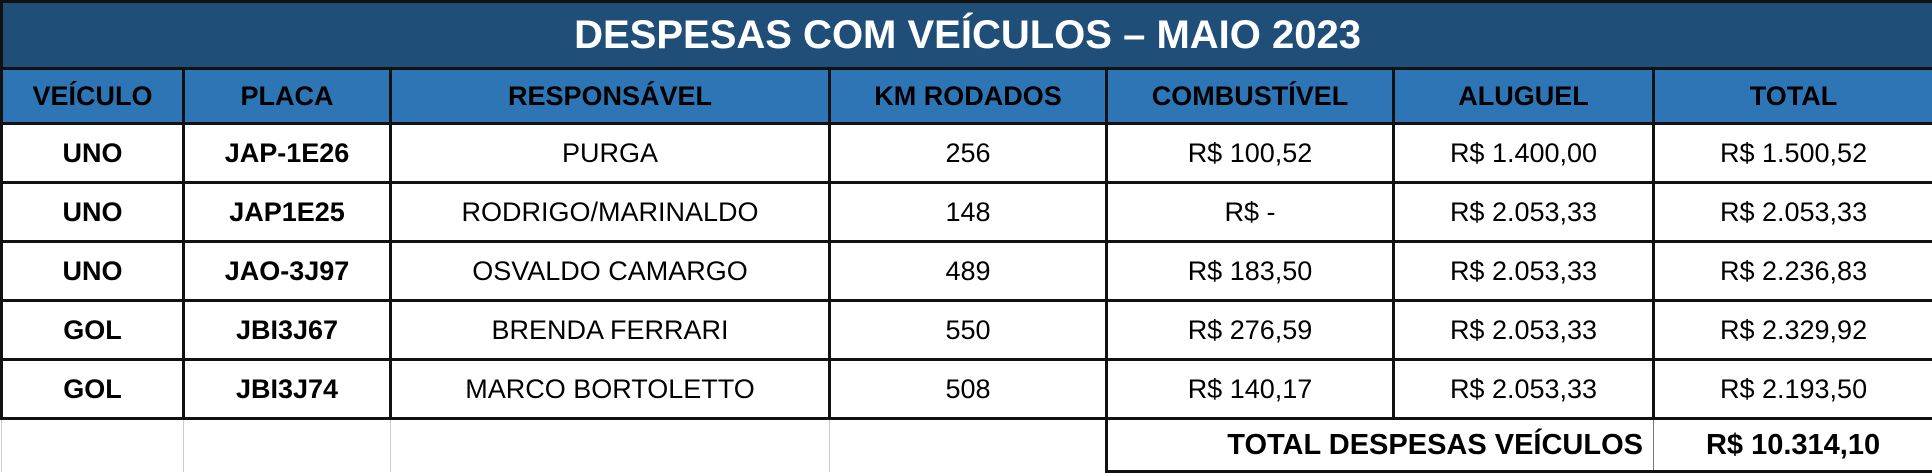 This screenshot has width=1932, height=473. Describe the element at coordinates (1250, 389) in the screenshot. I see `table-cell: R$ 140,17` at that location.